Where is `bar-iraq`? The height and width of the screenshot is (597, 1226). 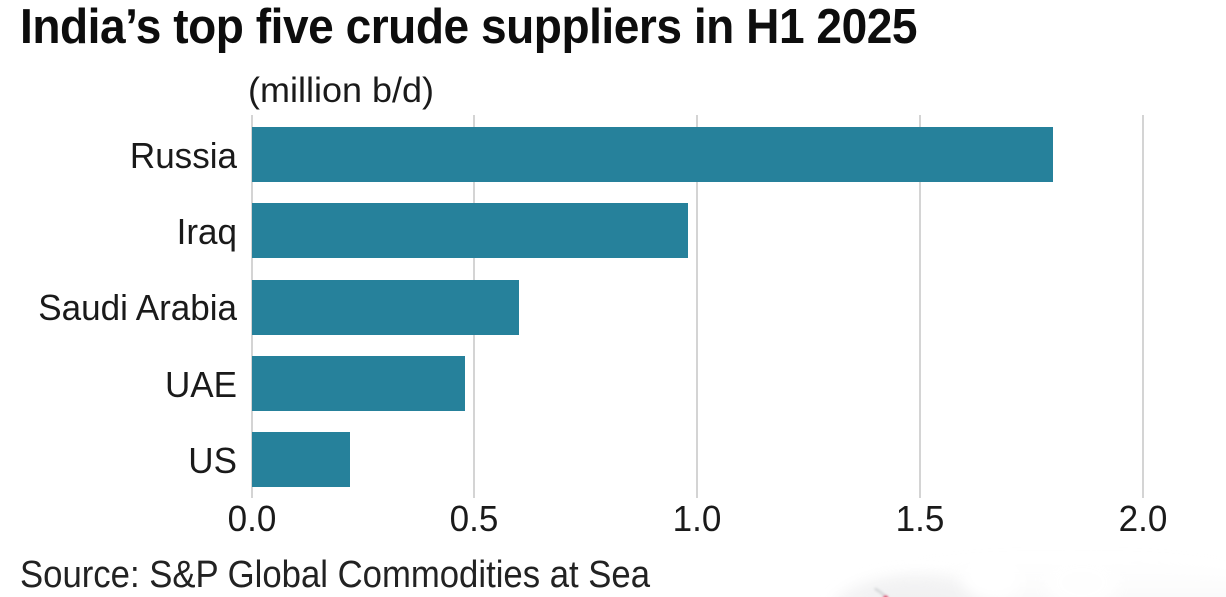
bar-iraq is located at coordinates (470, 231).